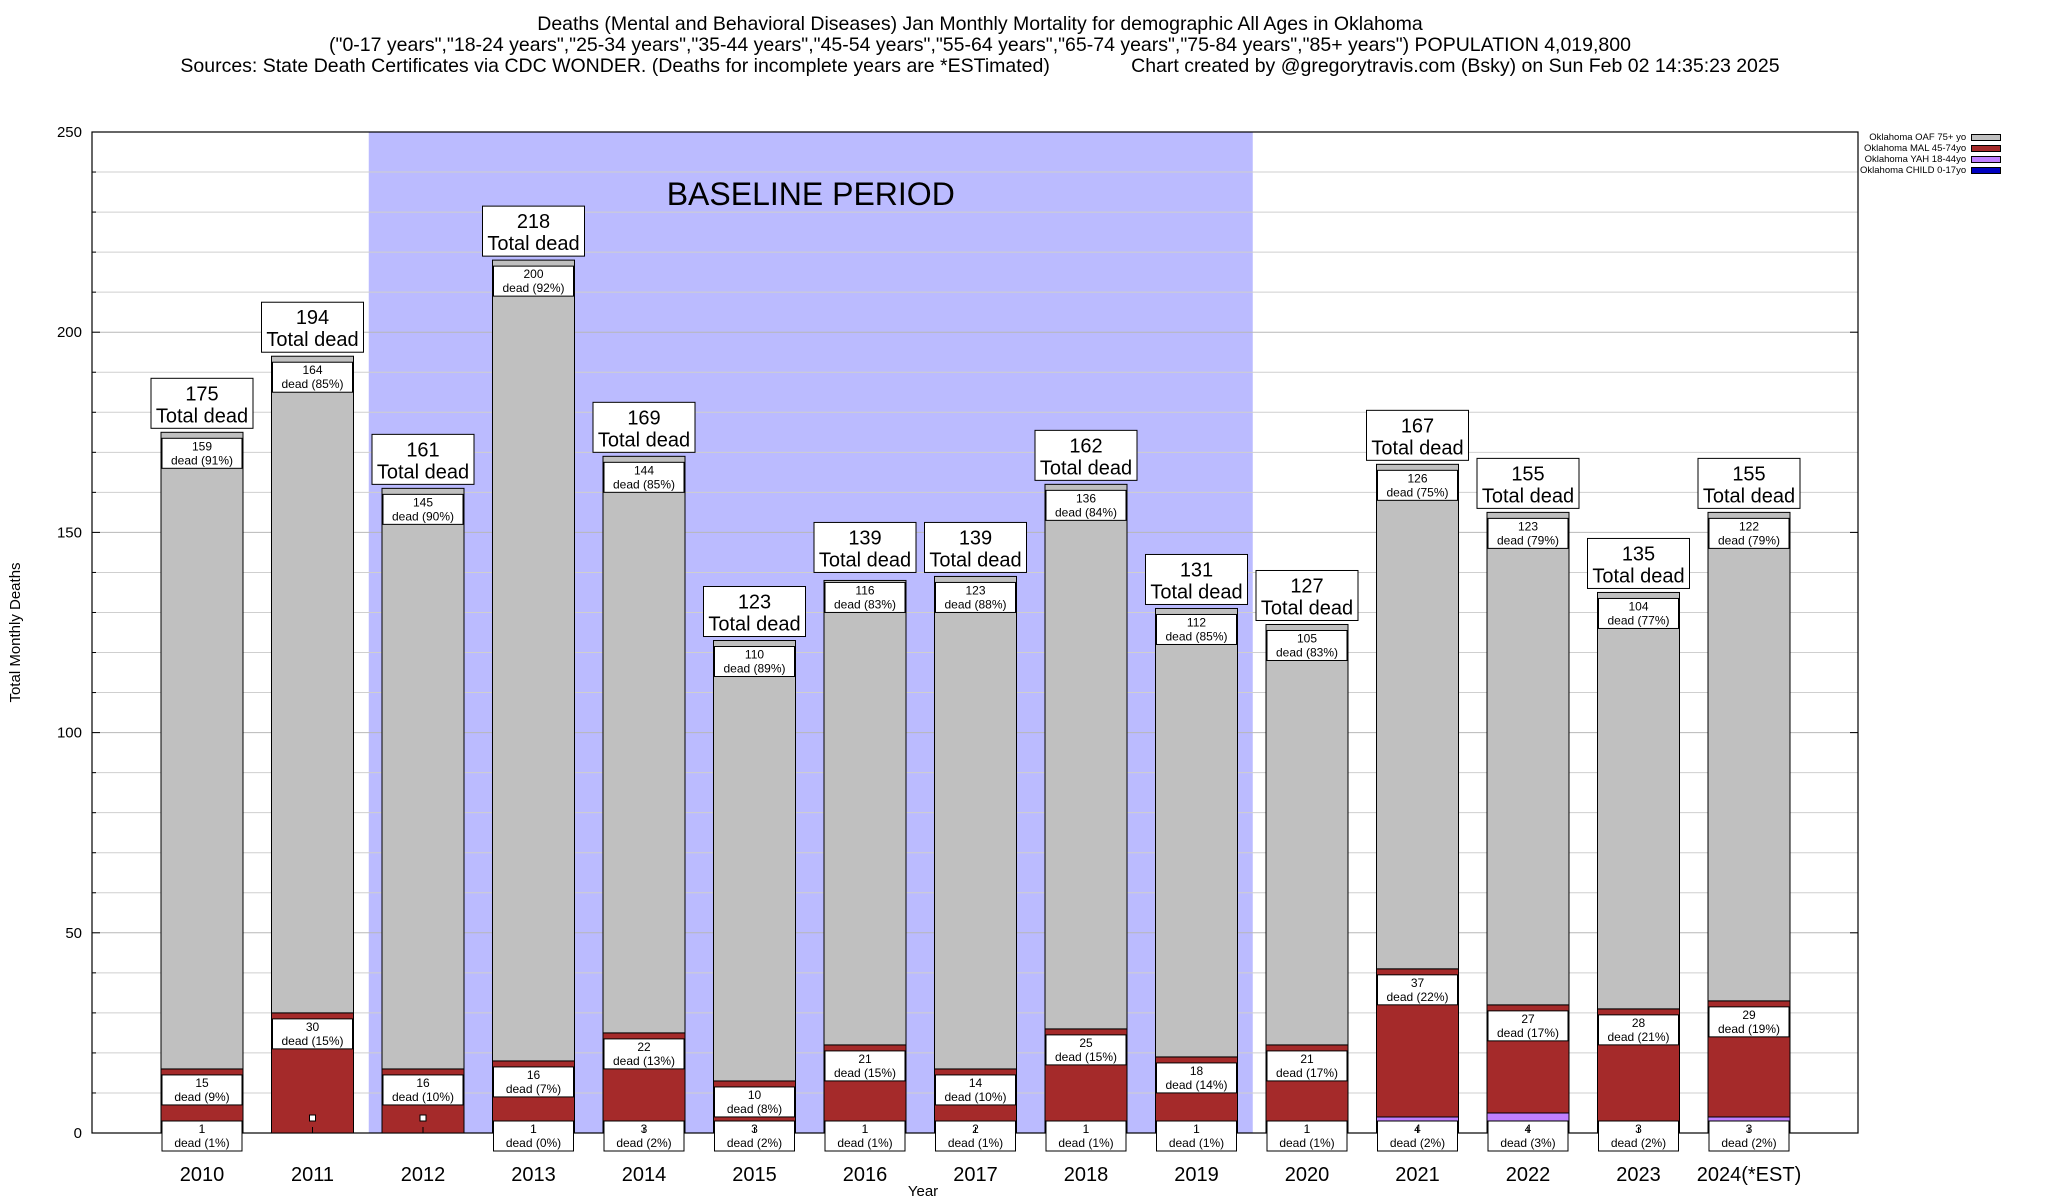 This screenshot has width=2048, height=1200. What do you see at coordinates (1639, 1023) in the screenshot?
I see `mal-label-count: 28` at bounding box center [1639, 1023].